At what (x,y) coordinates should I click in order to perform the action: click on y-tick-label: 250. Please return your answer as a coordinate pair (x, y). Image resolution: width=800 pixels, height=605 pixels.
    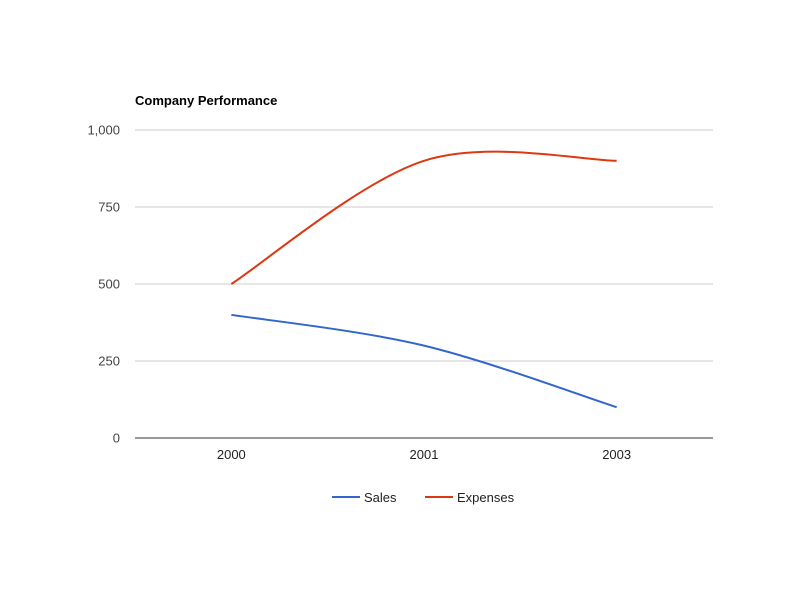
    Looking at the image, I should click on (109, 361).